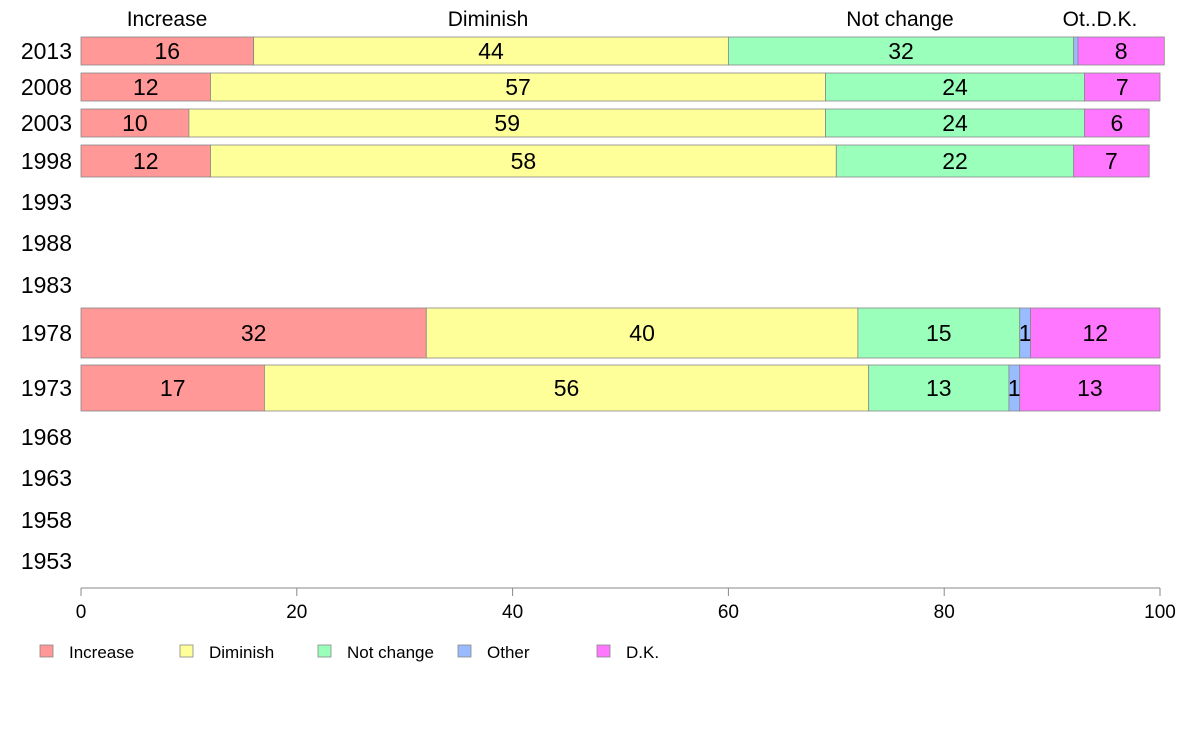 This screenshot has height=736, width=1188. Describe the element at coordinates (46, 437) in the screenshot. I see `y-tick-label: 1968` at that location.